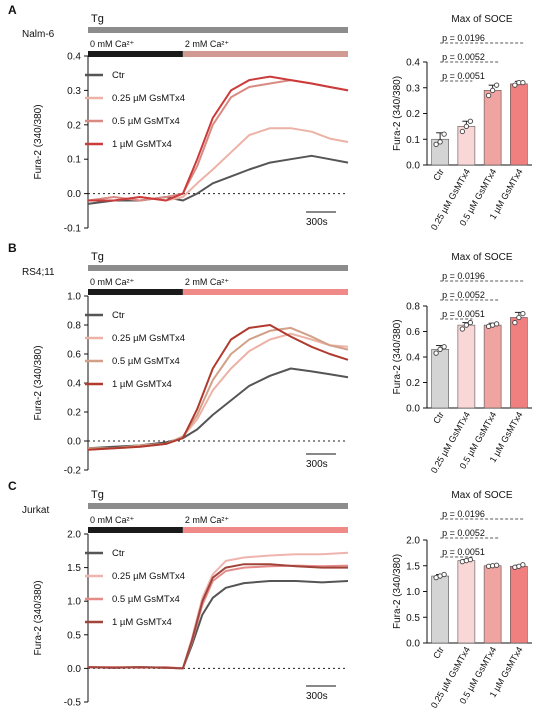 This screenshot has width=550, height=715. I want to click on bar-y-tick-label: 1.5, so click(413, 566).